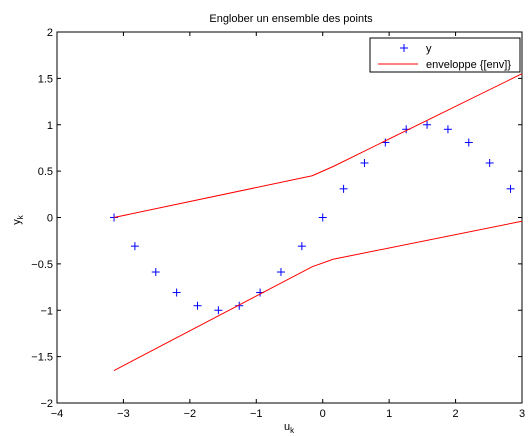 Image resolution: width=528 pixels, height=436 pixels. What do you see at coordinates (45, 79) in the screenshot?
I see `y-tick-label: 1.5` at bounding box center [45, 79].